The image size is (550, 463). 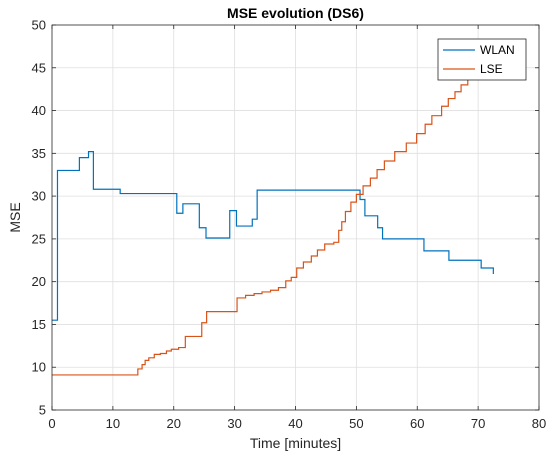 What do you see at coordinates (39, 324) in the screenshot?
I see `y-tick-label: 15` at bounding box center [39, 324].